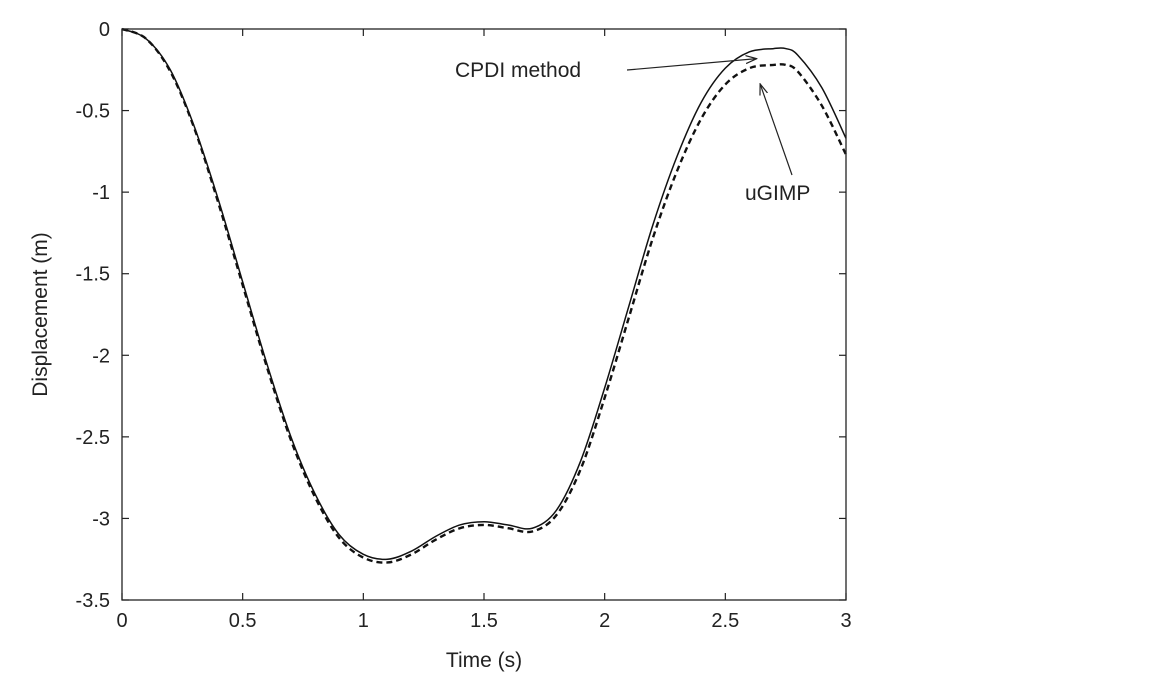  Describe the element at coordinates (725, 621) in the screenshot. I see `x-tick-label: 2.5` at that location.